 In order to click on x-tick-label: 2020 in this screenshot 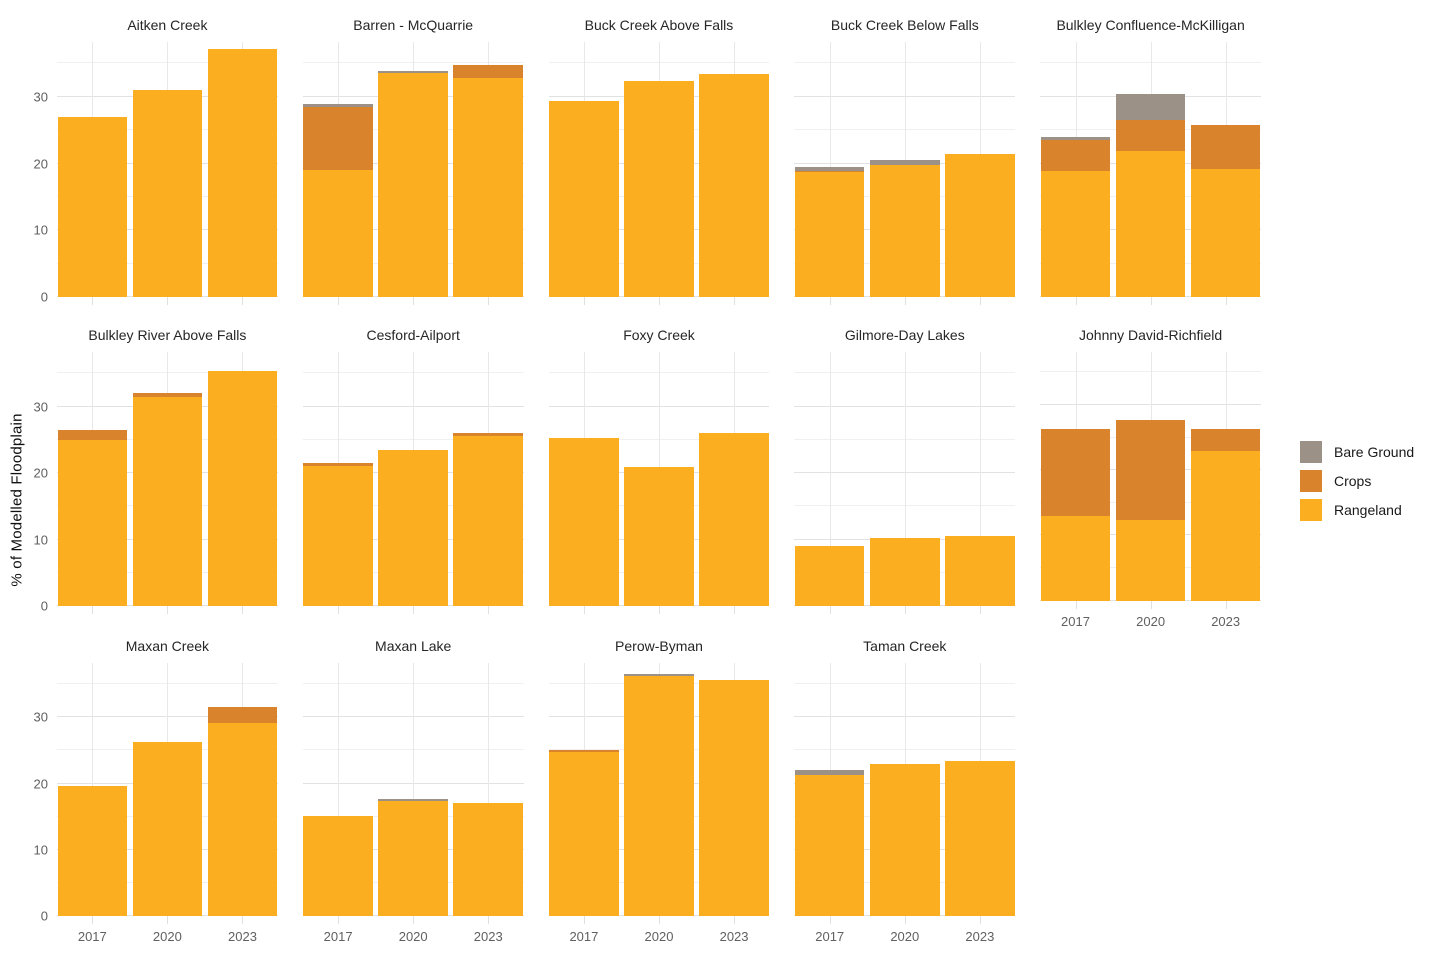, I will do `click(905, 936)`.